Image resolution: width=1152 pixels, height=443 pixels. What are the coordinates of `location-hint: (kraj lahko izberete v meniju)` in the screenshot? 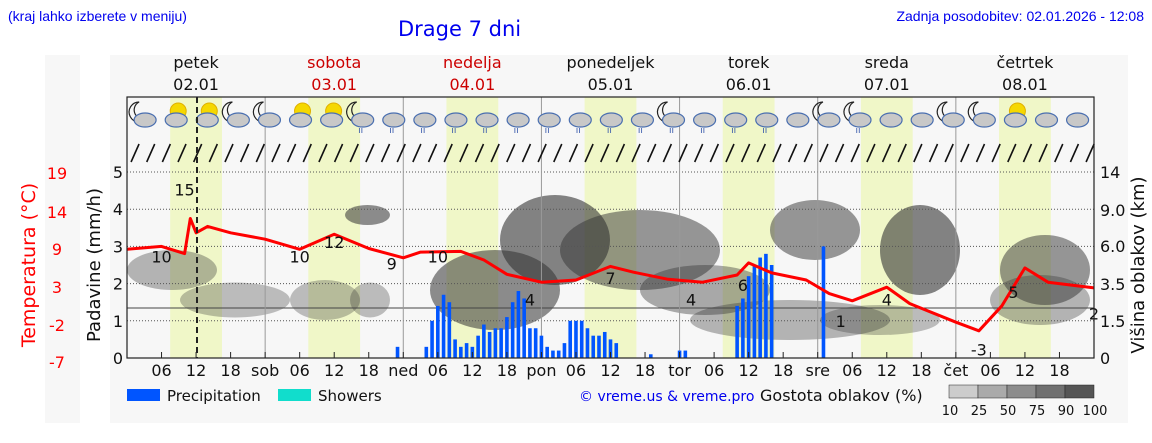 It's located at (97, 16).